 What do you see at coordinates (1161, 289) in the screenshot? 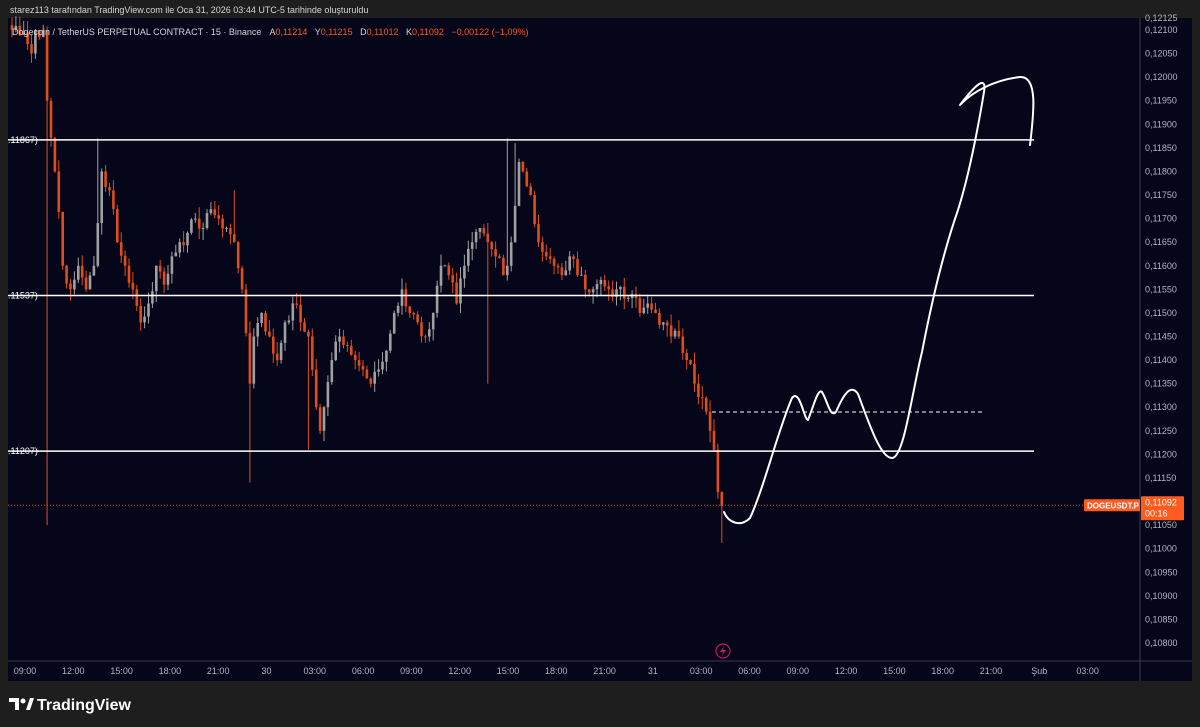
I see `y-tick-label: 0,11550` at bounding box center [1161, 289].